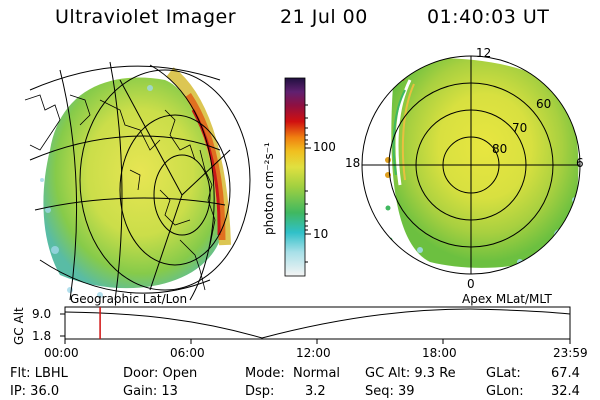 Image resolution: width=600 pixels, height=400 pixels. Describe the element at coordinates (324, 147) in the screenshot. I see `colorbar-tick-100: 100` at that location.